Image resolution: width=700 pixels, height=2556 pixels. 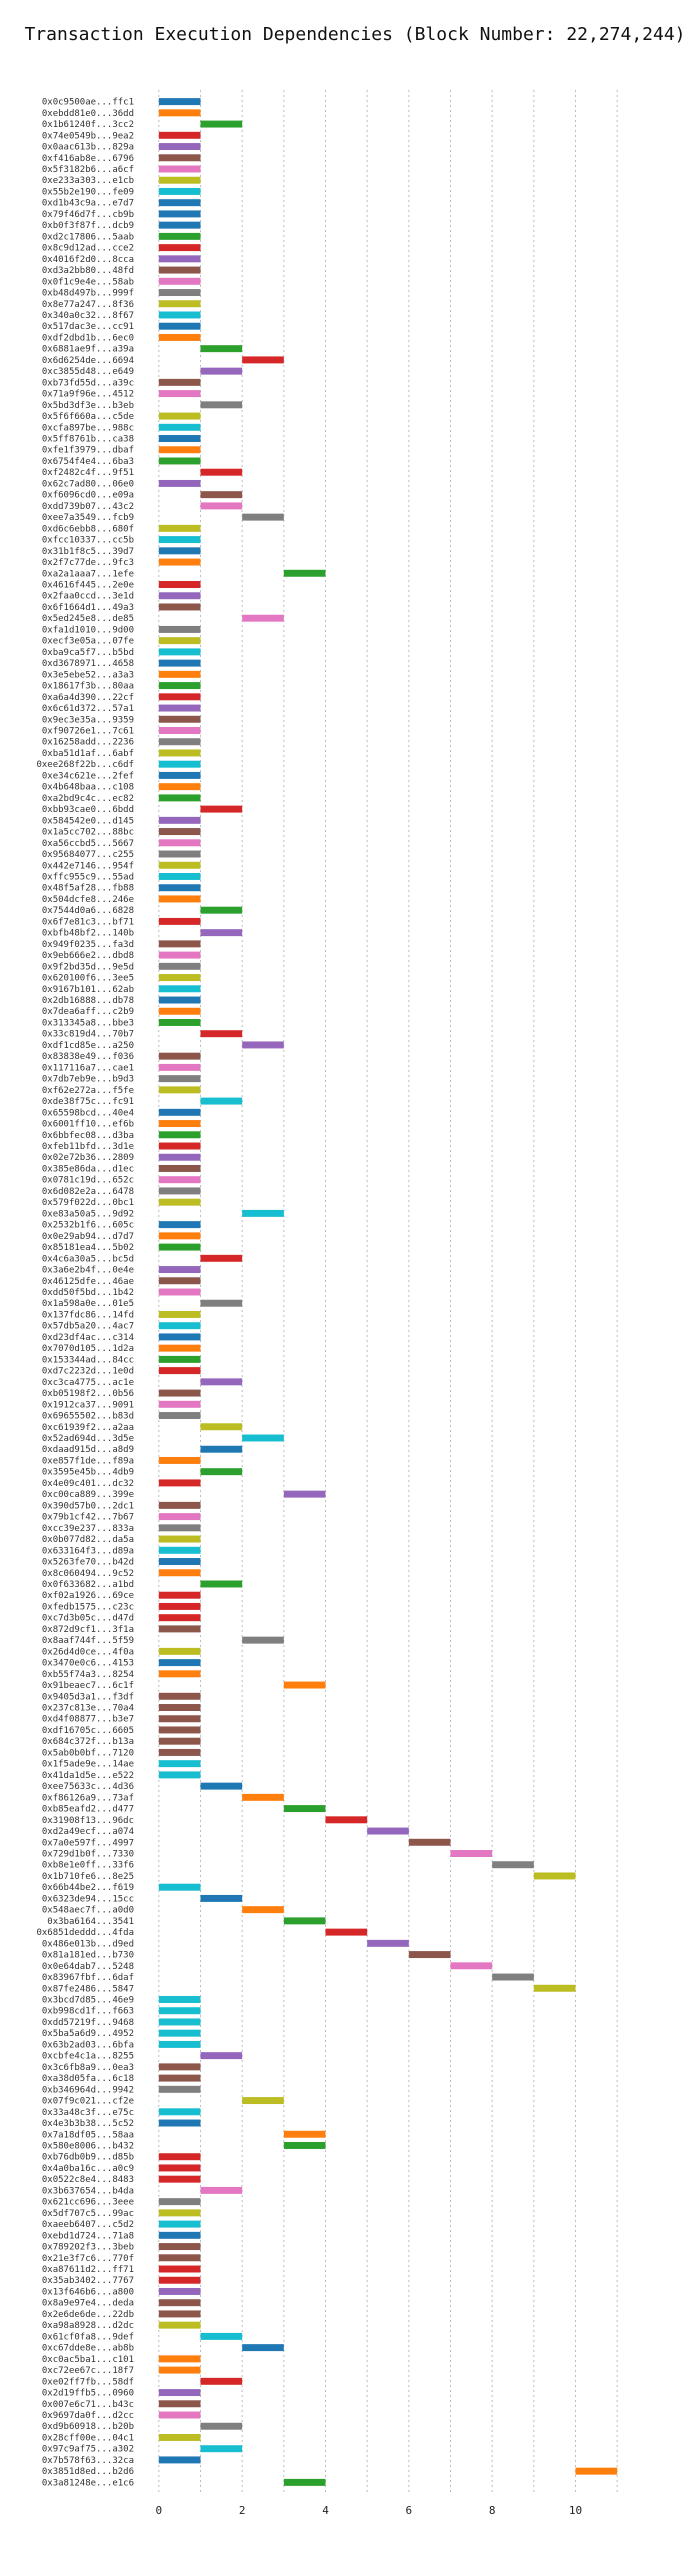 What do you see at coordinates (88, 1843) in the screenshot?
I see `y-tick-label: 0x7a0e597f...4997` at bounding box center [88, 1843].